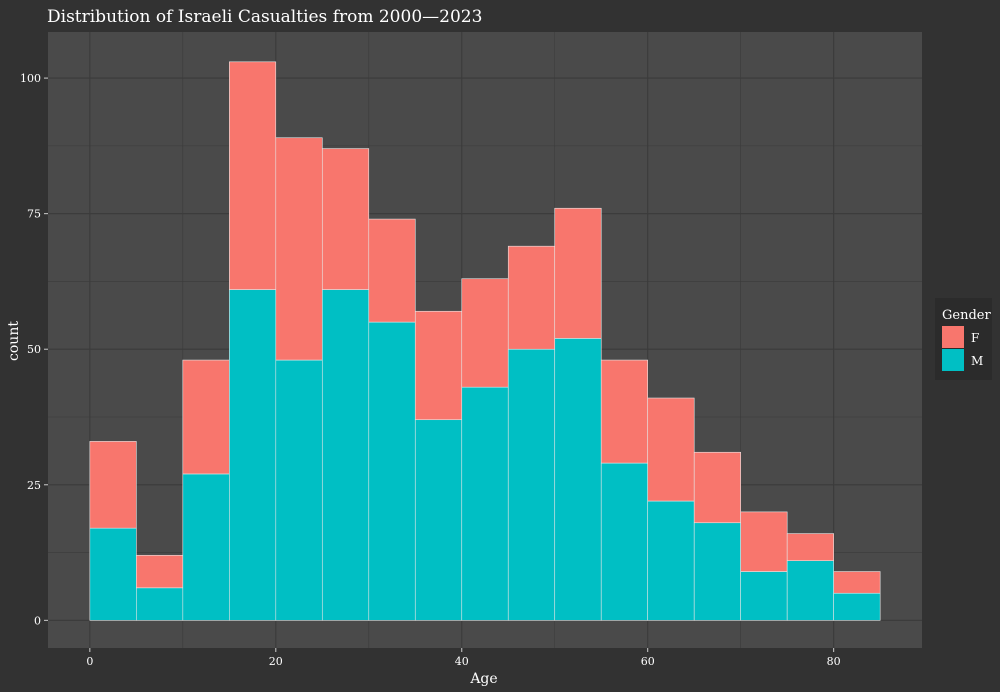 Image resolution: width=1000 pixels, height=692 pixels. What do you see at coordinates (30, 78) in the screenshot?
I see `y-tick-label: 100` at bounding box center [30, 78].